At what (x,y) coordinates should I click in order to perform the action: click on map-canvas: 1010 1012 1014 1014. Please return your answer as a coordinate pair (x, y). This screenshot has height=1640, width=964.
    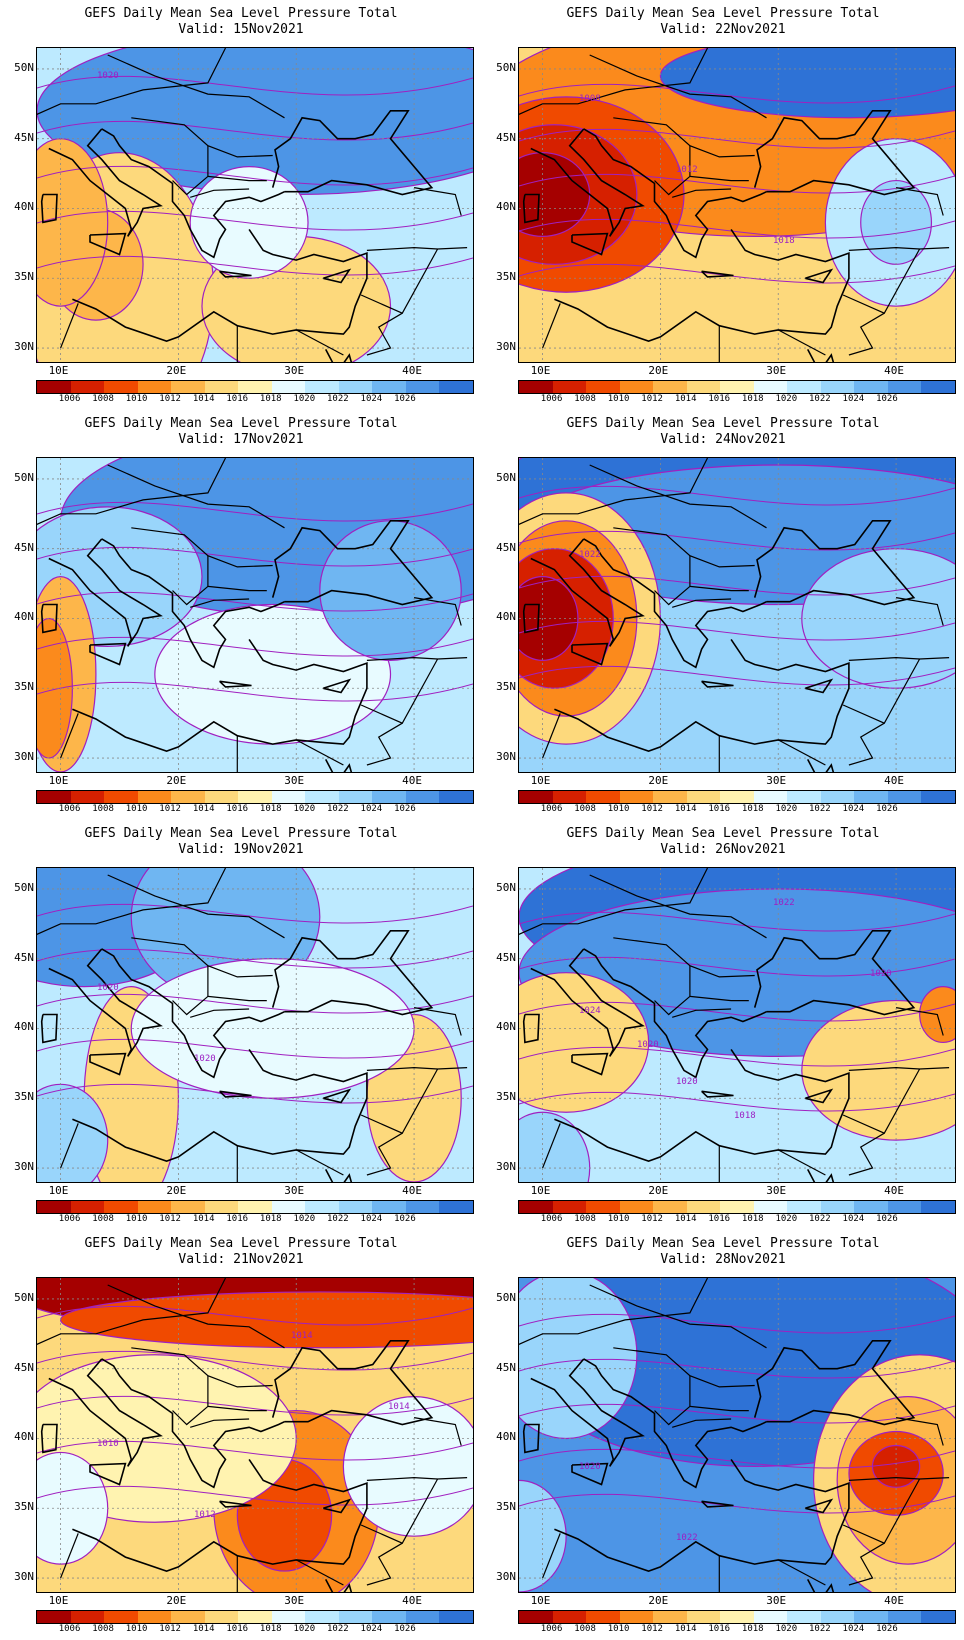
    Looking at the image, I should click on (255, 1435).